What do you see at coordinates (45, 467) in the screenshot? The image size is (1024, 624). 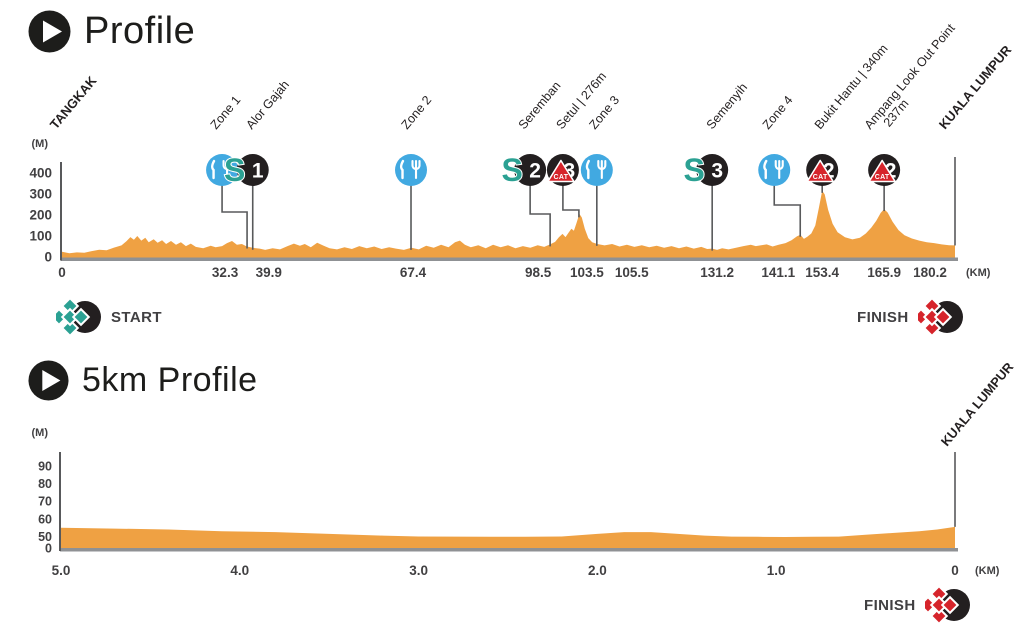 I see `y-tick-label: 90` at bounding box center [45, 467].